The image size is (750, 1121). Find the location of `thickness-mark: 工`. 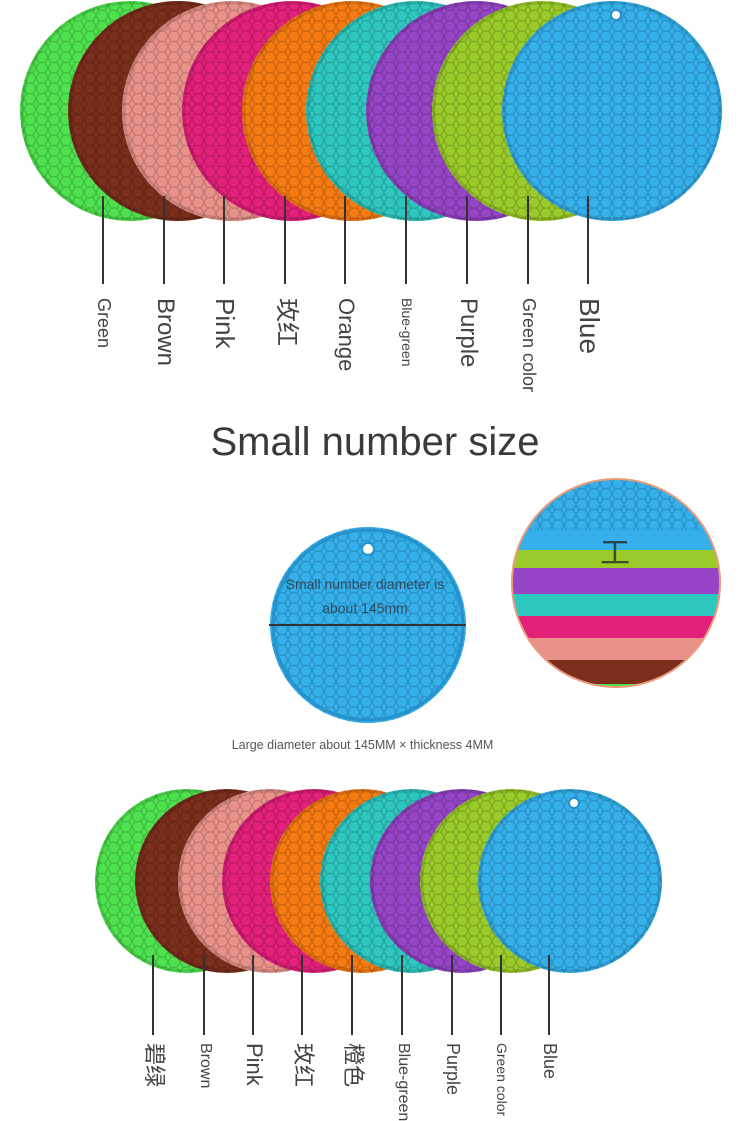

thickness-mark: 工 is located at coordinates (615, 553).